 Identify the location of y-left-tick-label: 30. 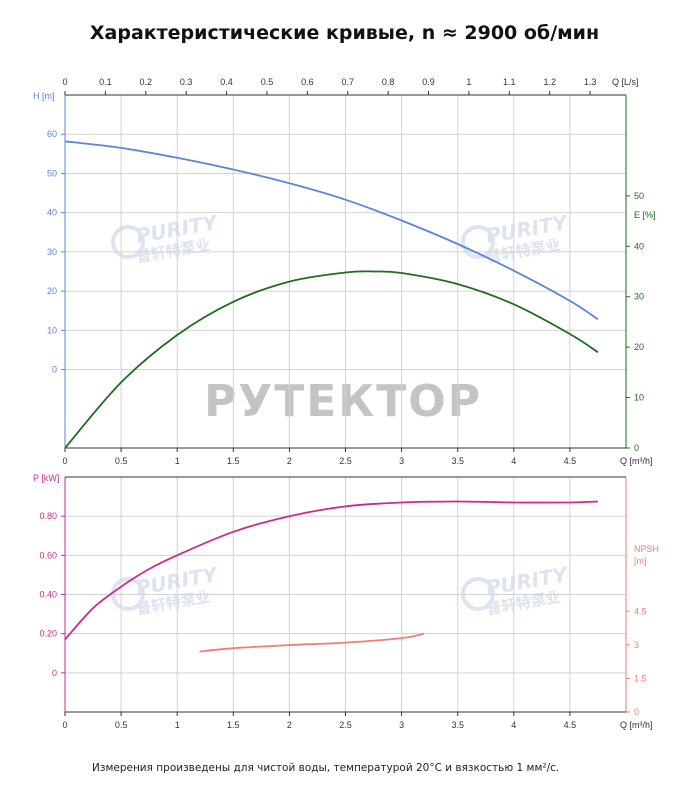
(52, 252).